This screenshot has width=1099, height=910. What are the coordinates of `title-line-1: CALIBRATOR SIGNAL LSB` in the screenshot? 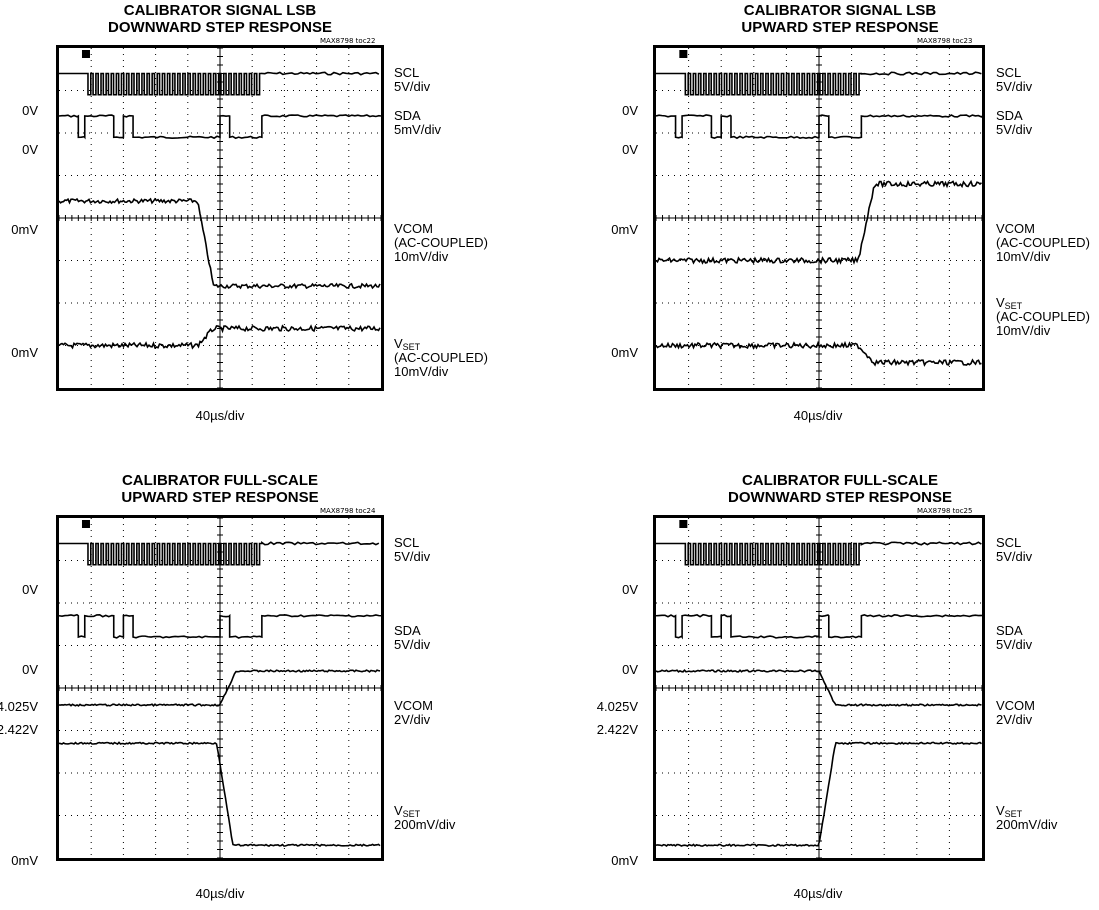 It's located at (840, 10).